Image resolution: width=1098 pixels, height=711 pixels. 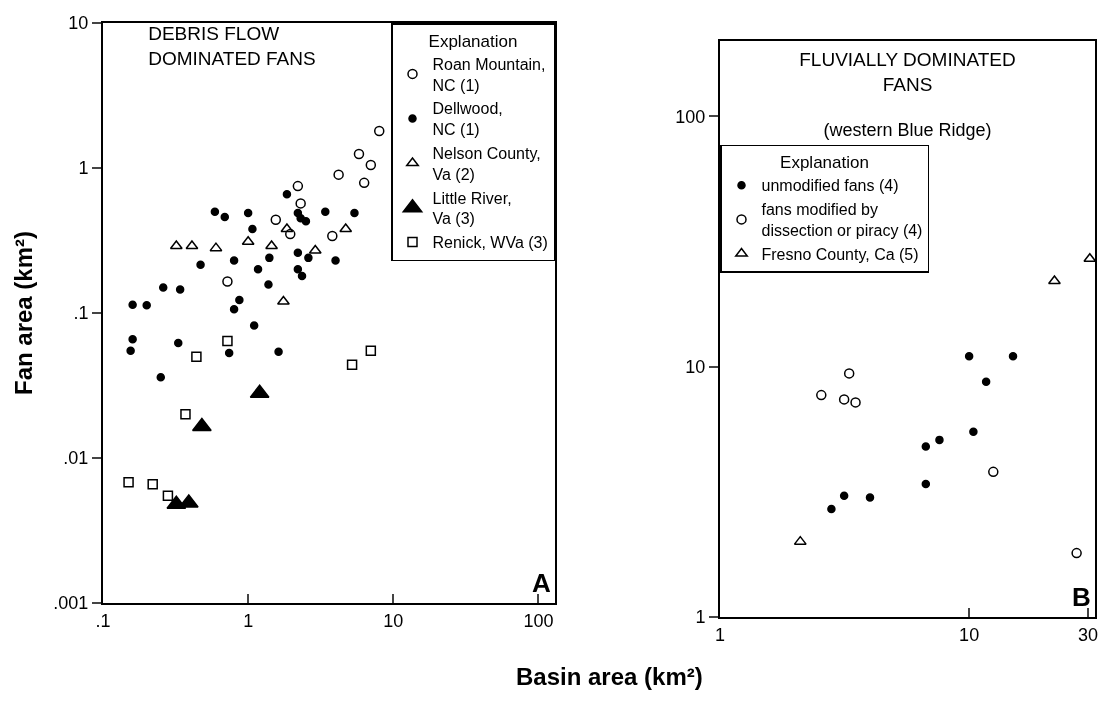 I want to click on y-tick-label: .1, so click(x=81, y=313).